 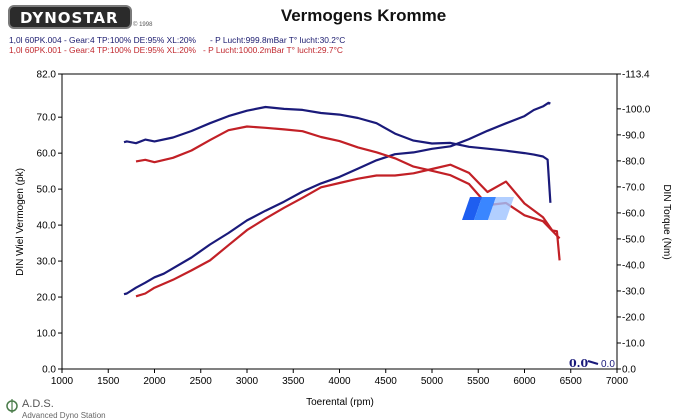 I want to click on y-right-tick-label: -113.4, so click(x=636, y=75).